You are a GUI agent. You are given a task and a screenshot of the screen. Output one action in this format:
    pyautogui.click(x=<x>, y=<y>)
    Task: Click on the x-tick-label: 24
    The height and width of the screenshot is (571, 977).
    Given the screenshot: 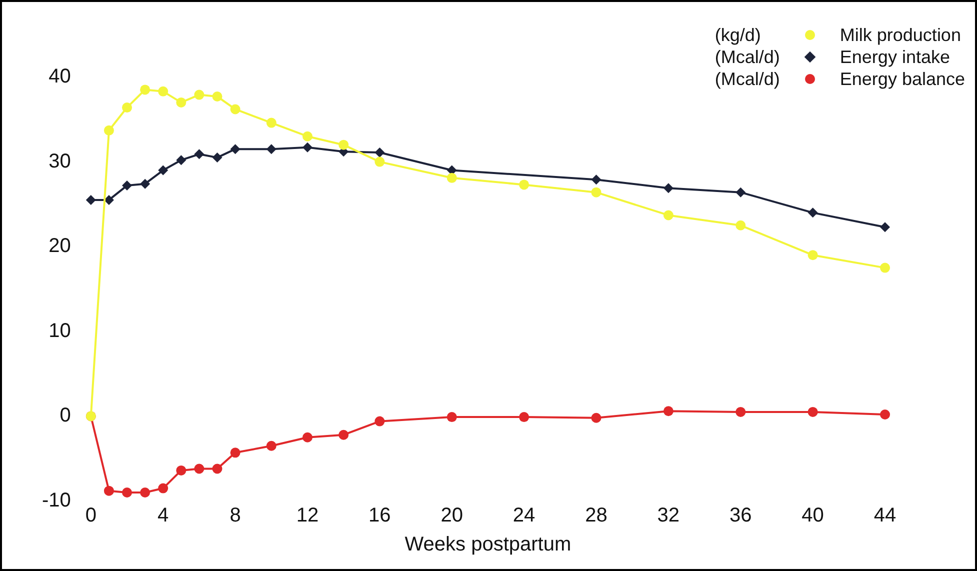 What is the action you would take?
    pyautogui.click(x=524, y=515)
    